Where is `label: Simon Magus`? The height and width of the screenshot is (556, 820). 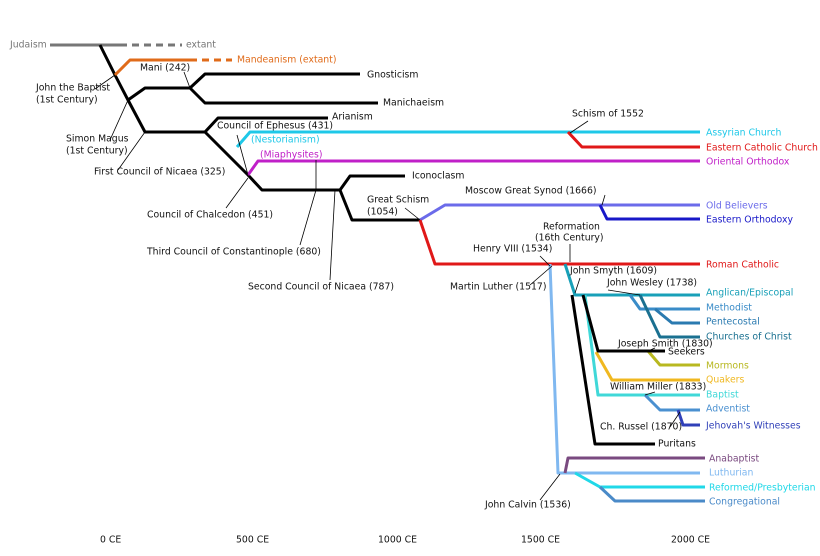 label: Simon Magus is located at coordinates (97, 139).